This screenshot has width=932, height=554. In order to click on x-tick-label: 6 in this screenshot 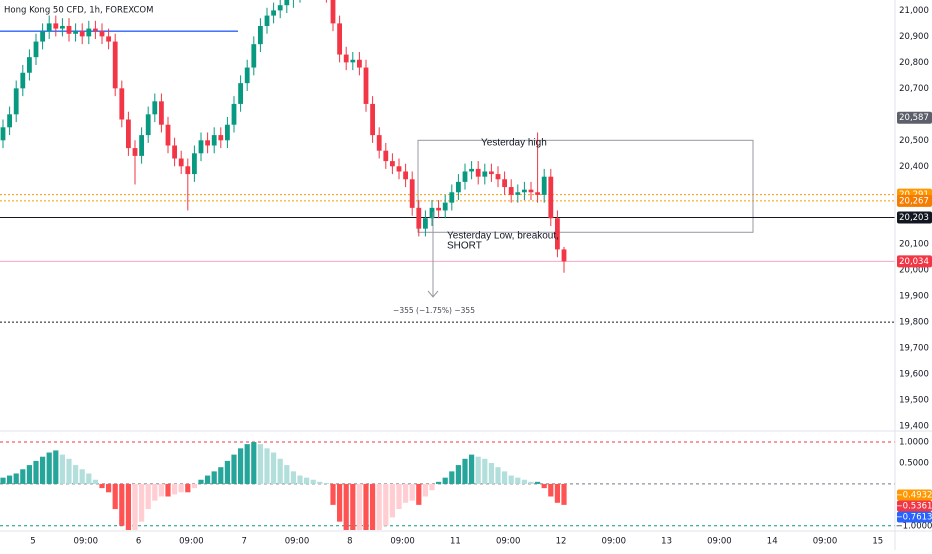, I will do `click(138, 542)`.